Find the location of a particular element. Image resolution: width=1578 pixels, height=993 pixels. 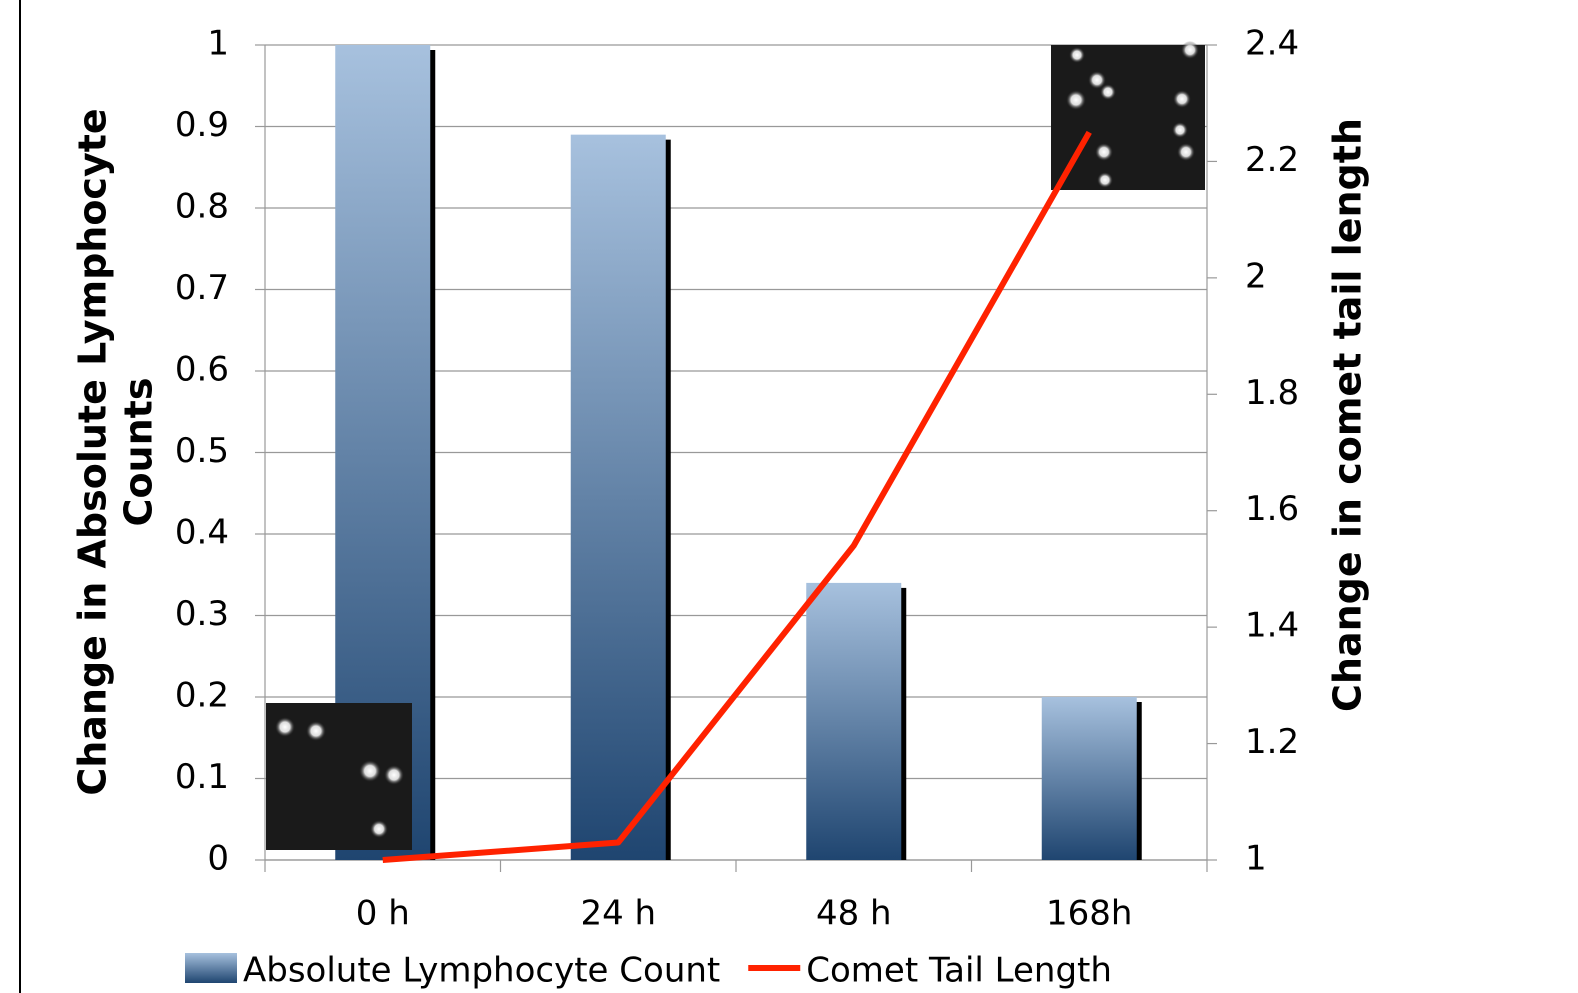

y-tick-label: 0.2 is located at coordinates (202, 696).